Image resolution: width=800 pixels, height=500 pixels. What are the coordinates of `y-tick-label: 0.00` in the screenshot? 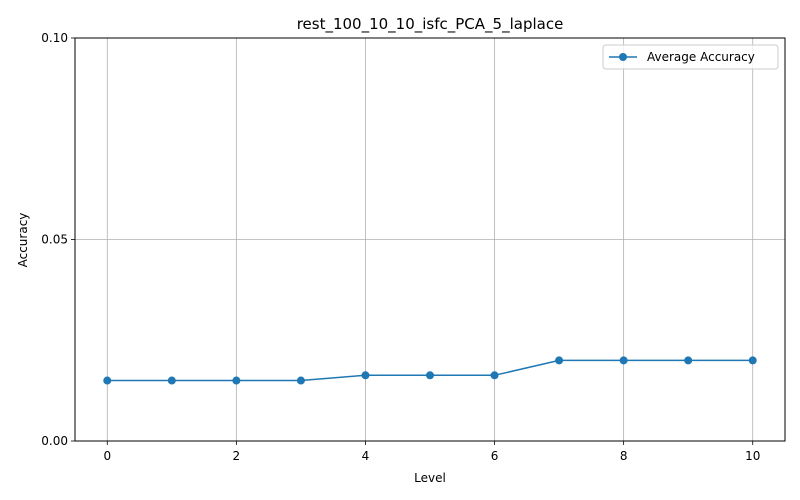 It's located at (54, 441).